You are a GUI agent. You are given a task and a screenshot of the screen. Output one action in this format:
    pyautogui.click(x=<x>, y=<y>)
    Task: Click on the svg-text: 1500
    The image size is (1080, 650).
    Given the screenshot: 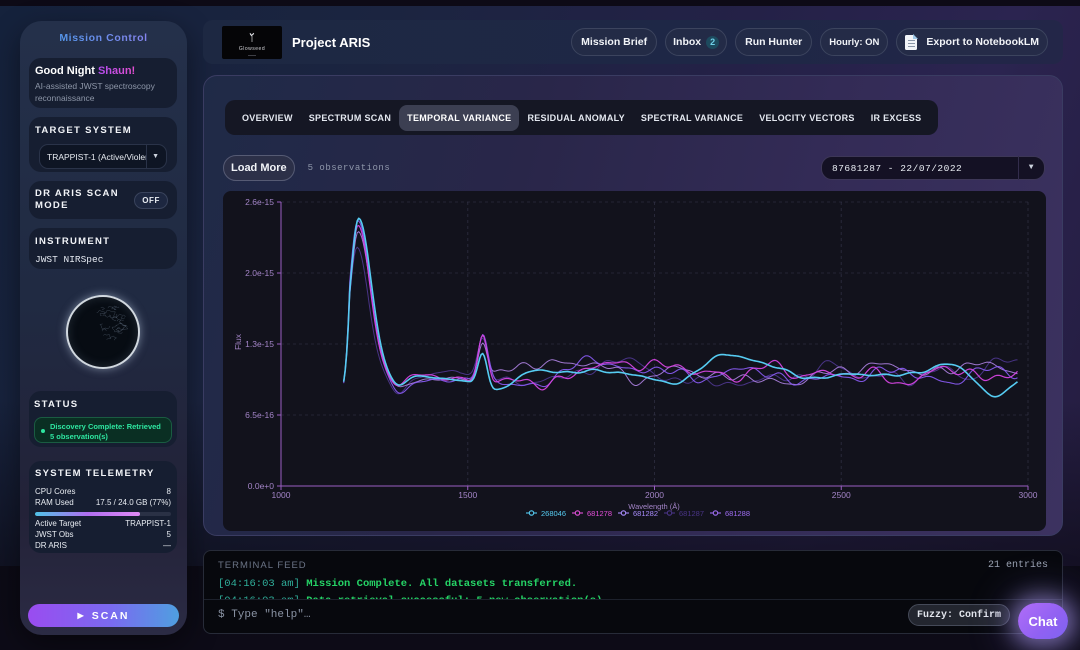 What is the action you would take?
    pyautogui.click(x=467, y=495)
    